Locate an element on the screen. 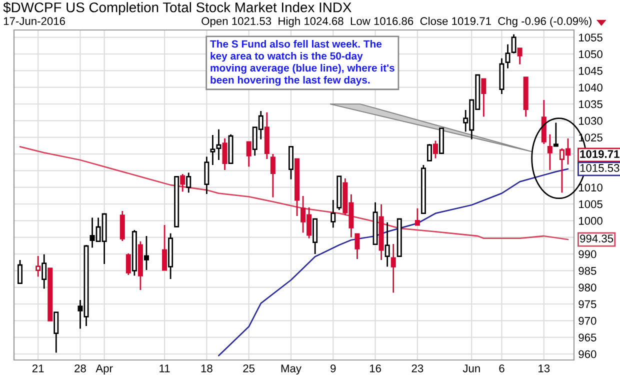  y-tick-label: 985 is located at coordinates (587, 270).